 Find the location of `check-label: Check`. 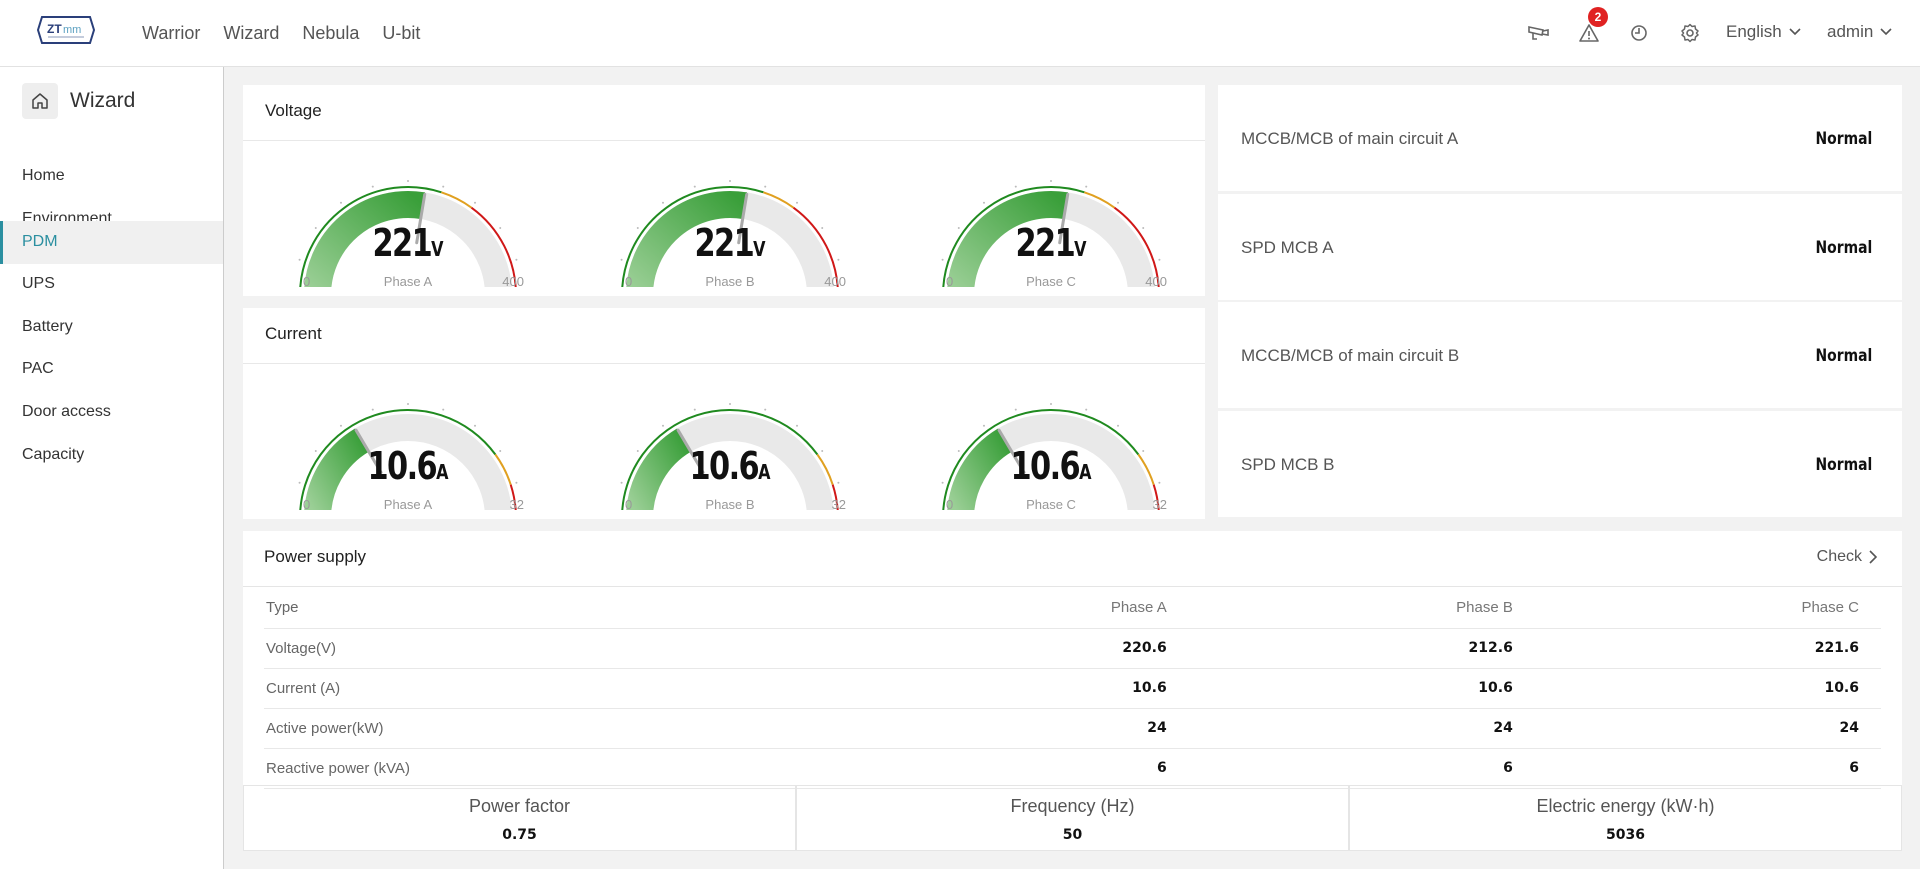

check-label: Check is located at coordinates (1839, 556).